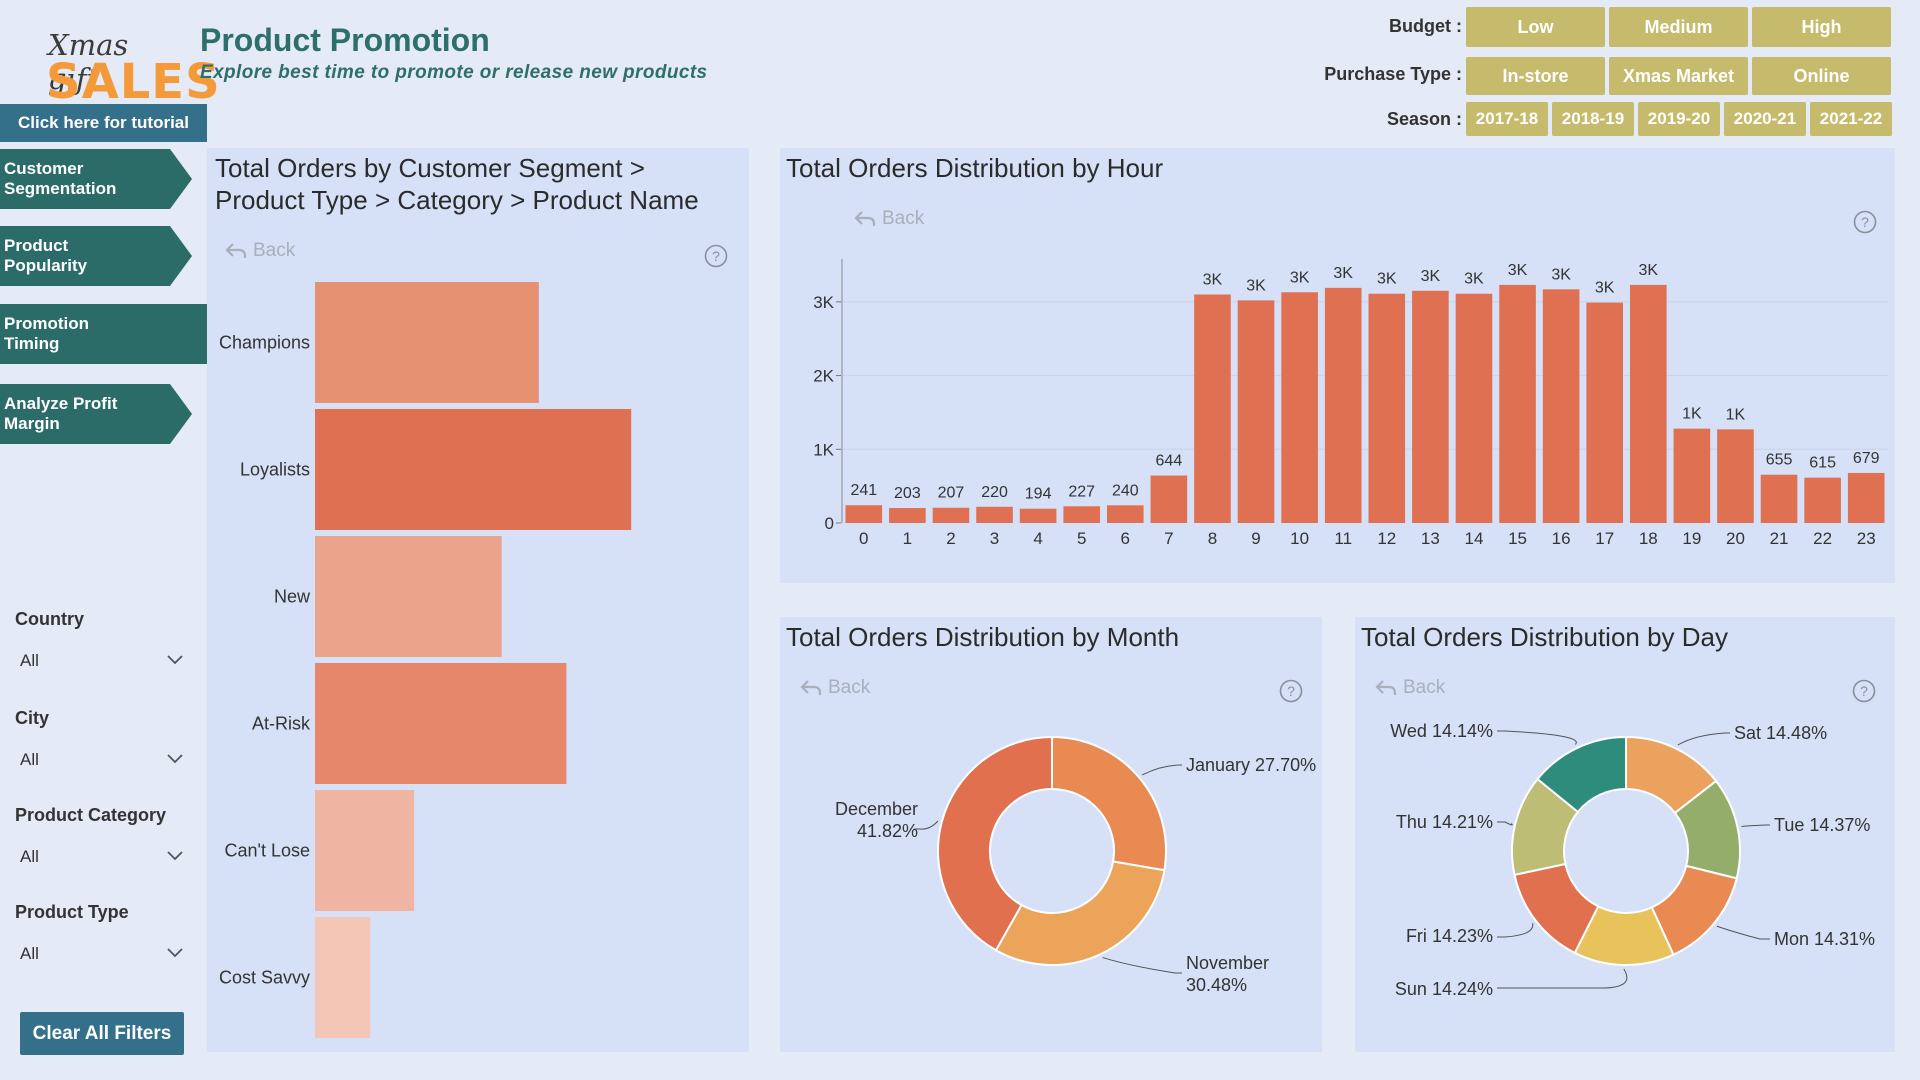  I want to click on product-category-dropdown: All, so click(102, 857).